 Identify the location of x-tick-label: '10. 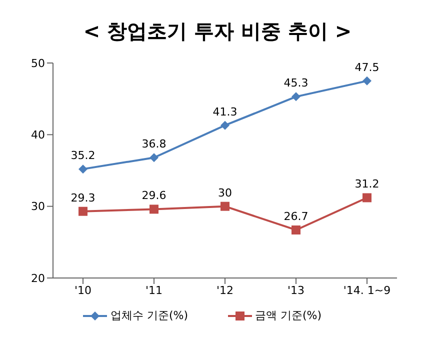
(83, 290).